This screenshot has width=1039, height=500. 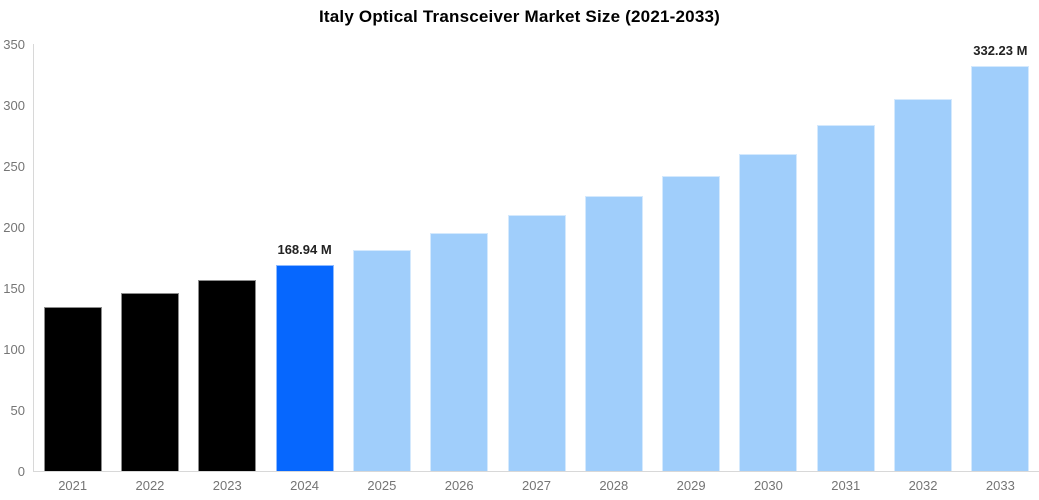 I want to click on bar-2032, so click(x=923, y=284).